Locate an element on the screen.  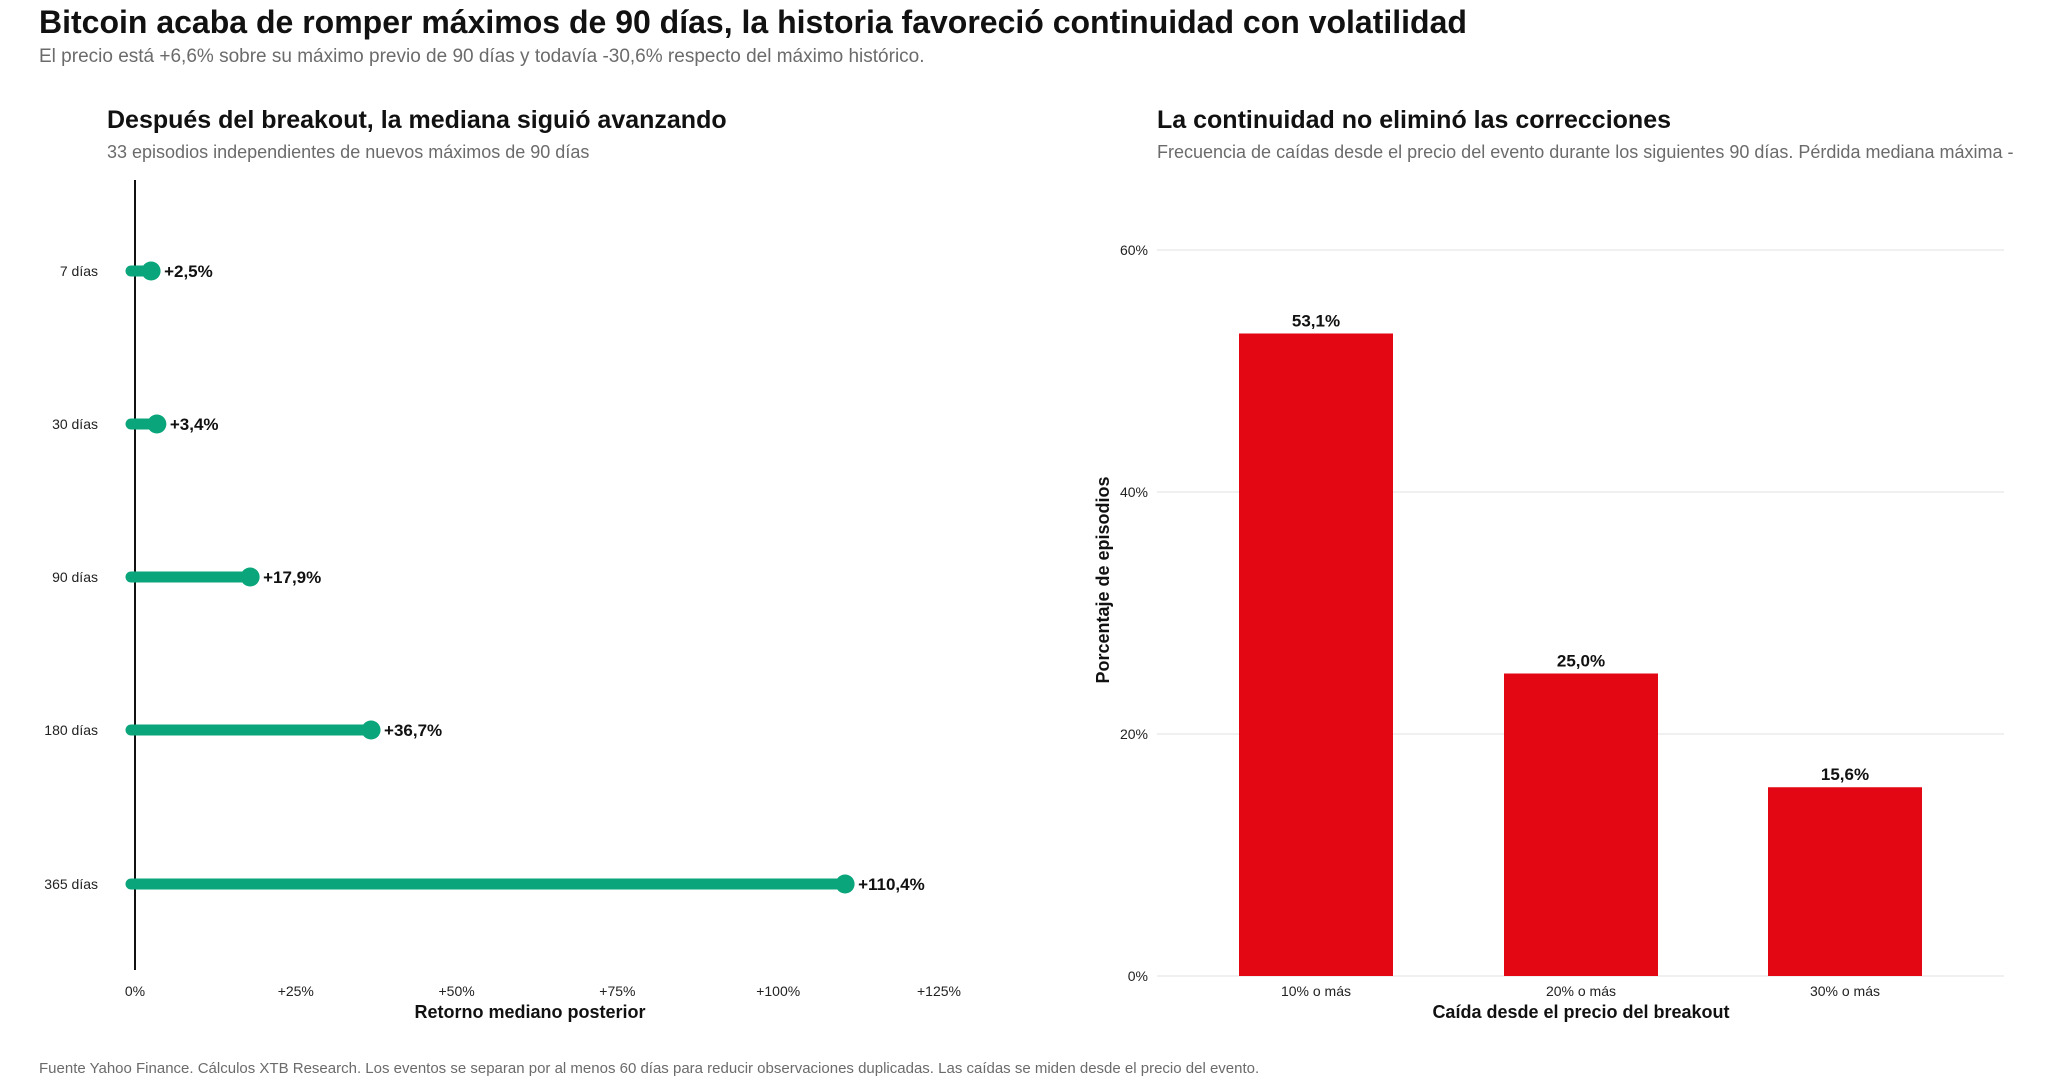
lollipop-value-label: +36,7% is located at coordinates (413, 730).